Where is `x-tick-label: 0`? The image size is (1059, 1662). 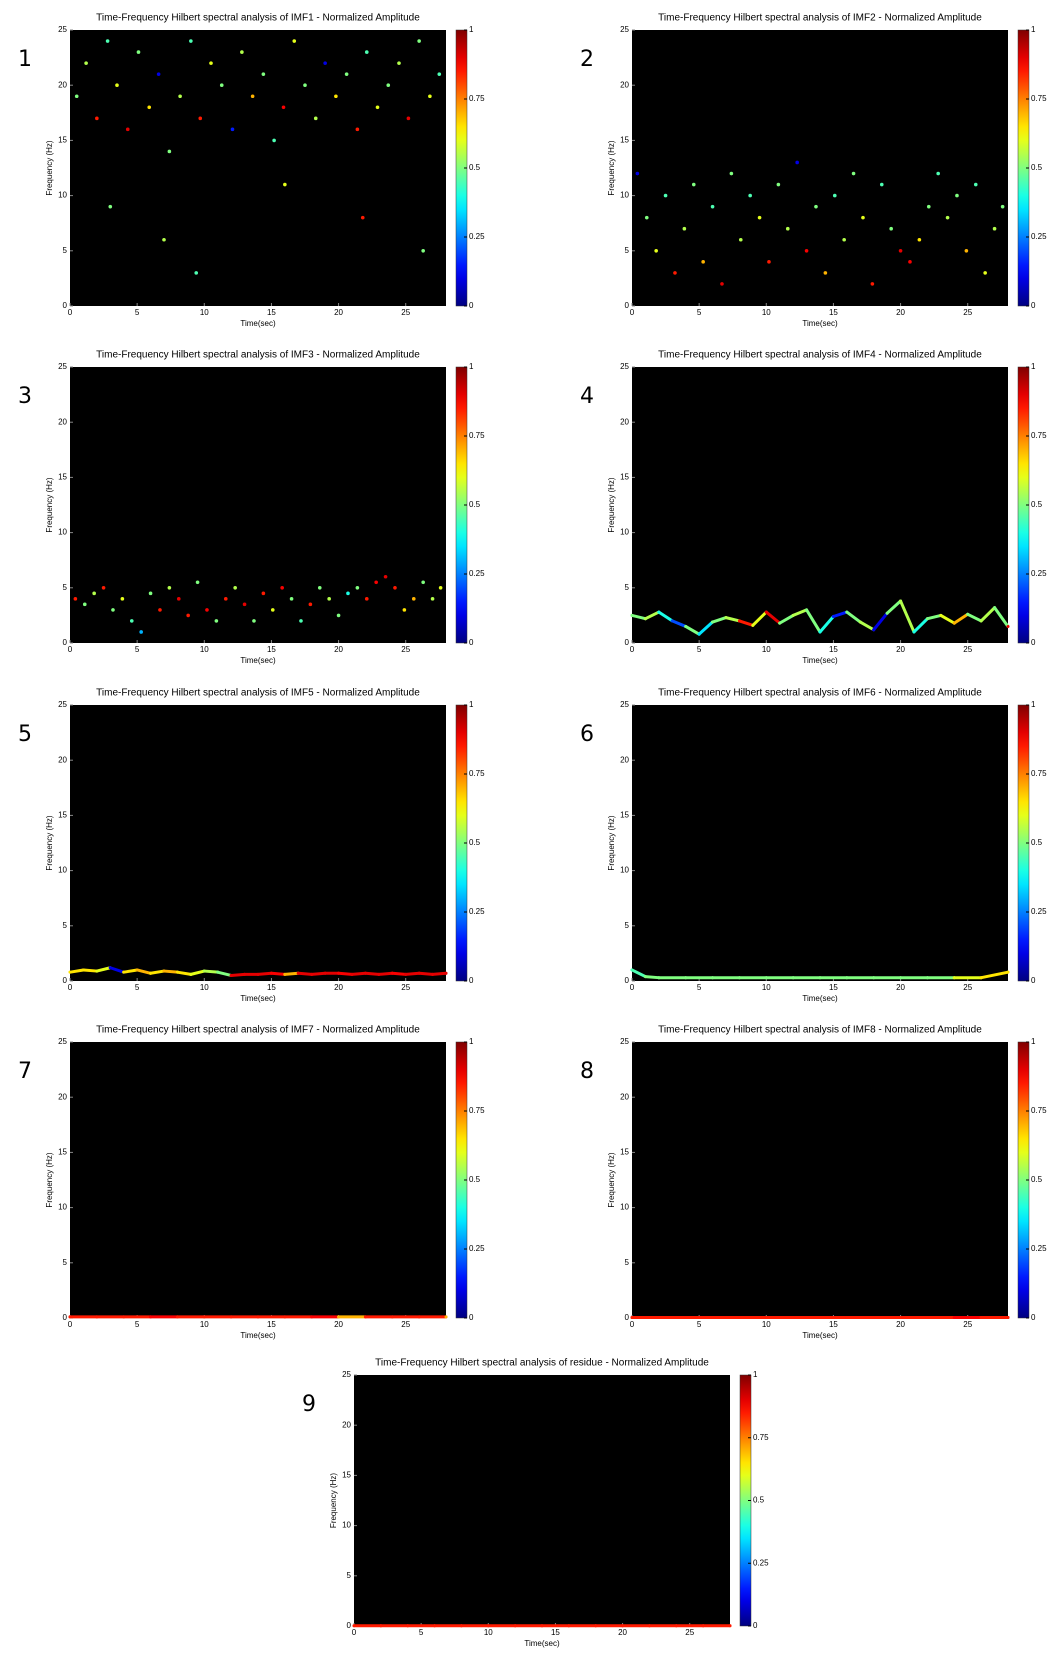 x-tick-label: 0 is located at coordinates (632, 312).